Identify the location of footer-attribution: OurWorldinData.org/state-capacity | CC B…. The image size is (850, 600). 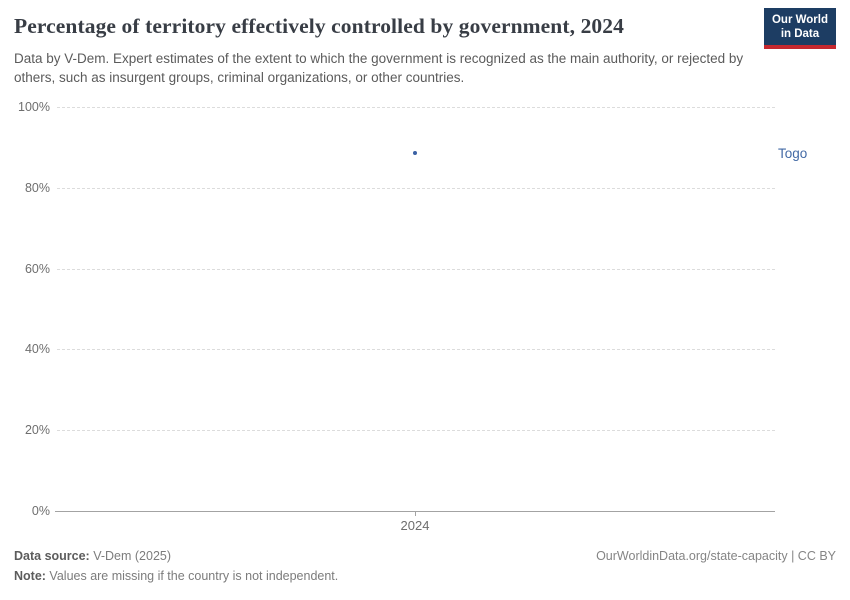
(716, 556).